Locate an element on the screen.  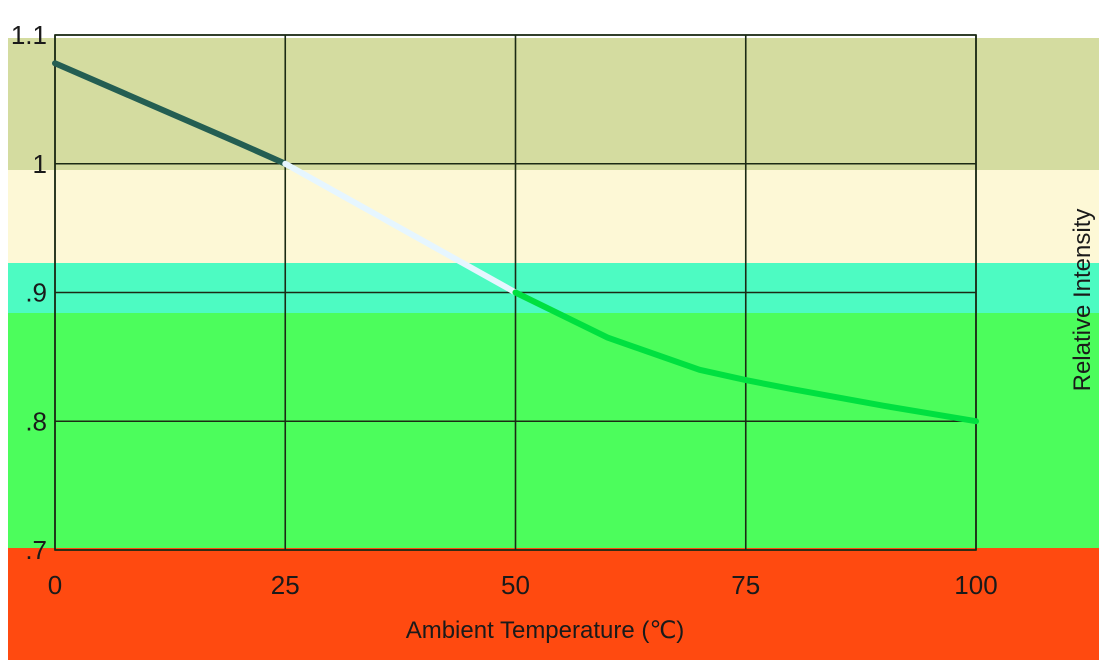
x-tick-label: 0 is located at coordinates (55, 585).